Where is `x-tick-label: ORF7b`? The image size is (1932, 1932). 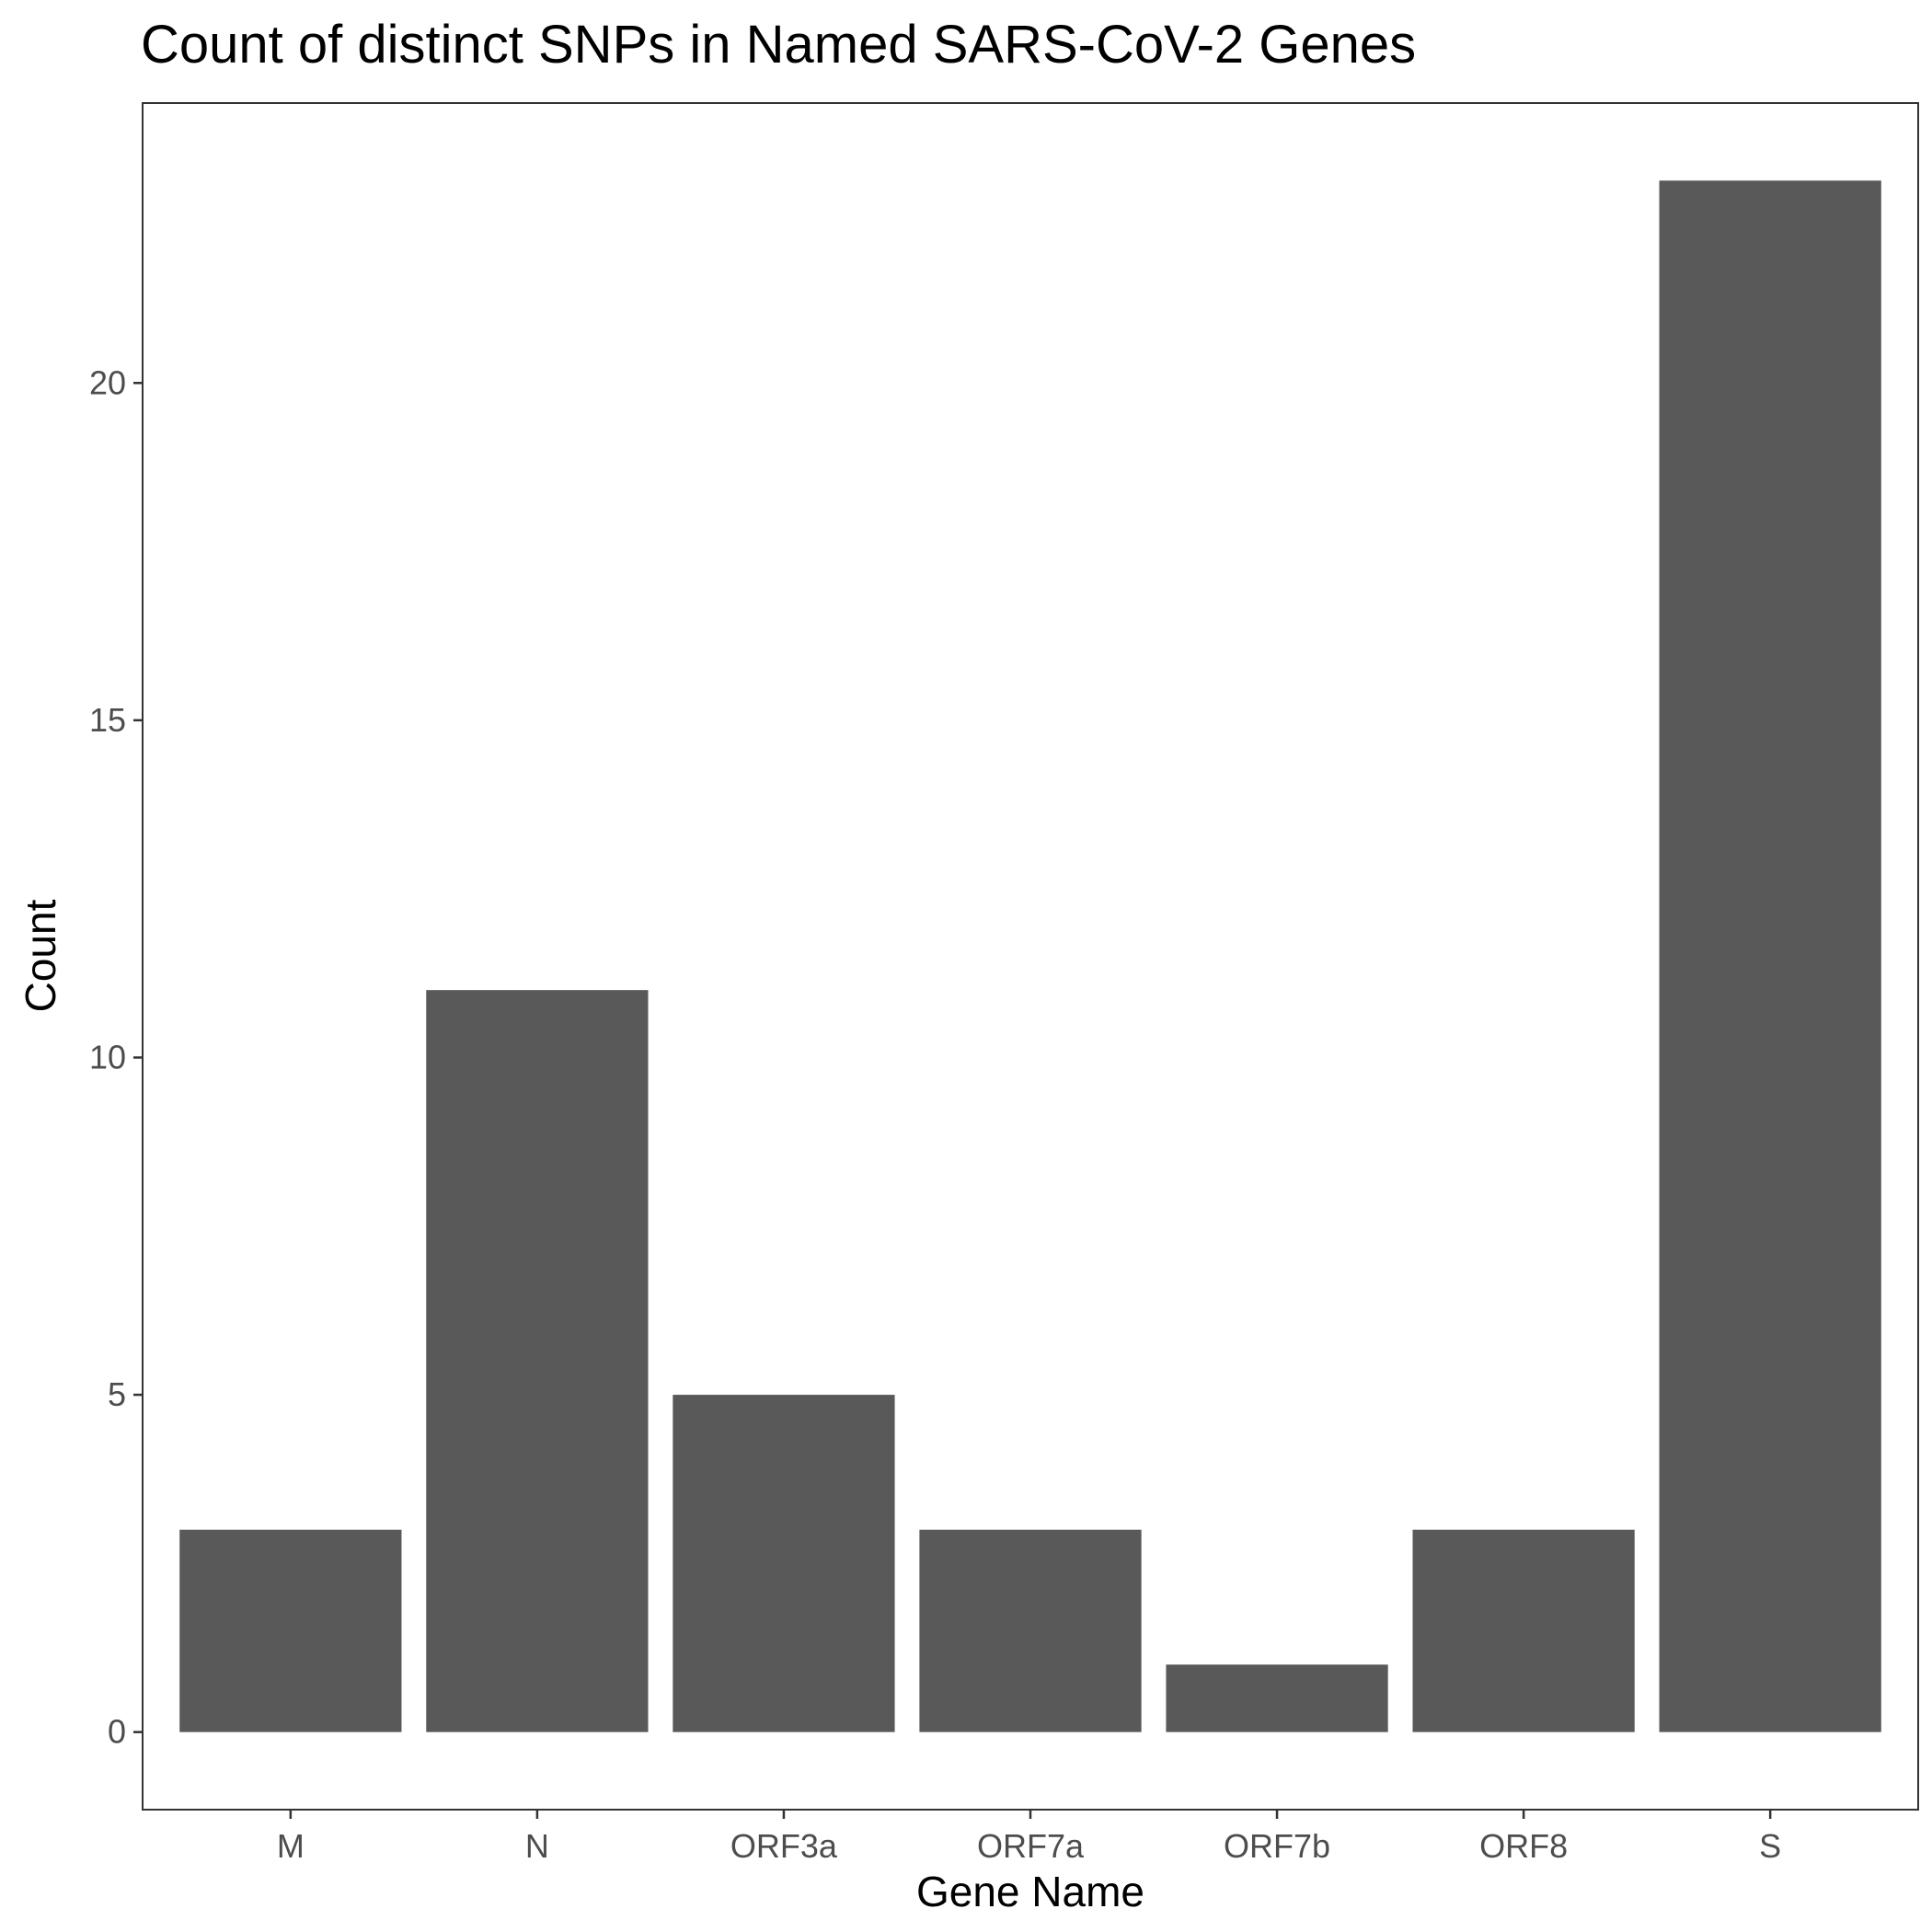
x-tick-label: ORF7b is located at coordinates (1277, 1846).